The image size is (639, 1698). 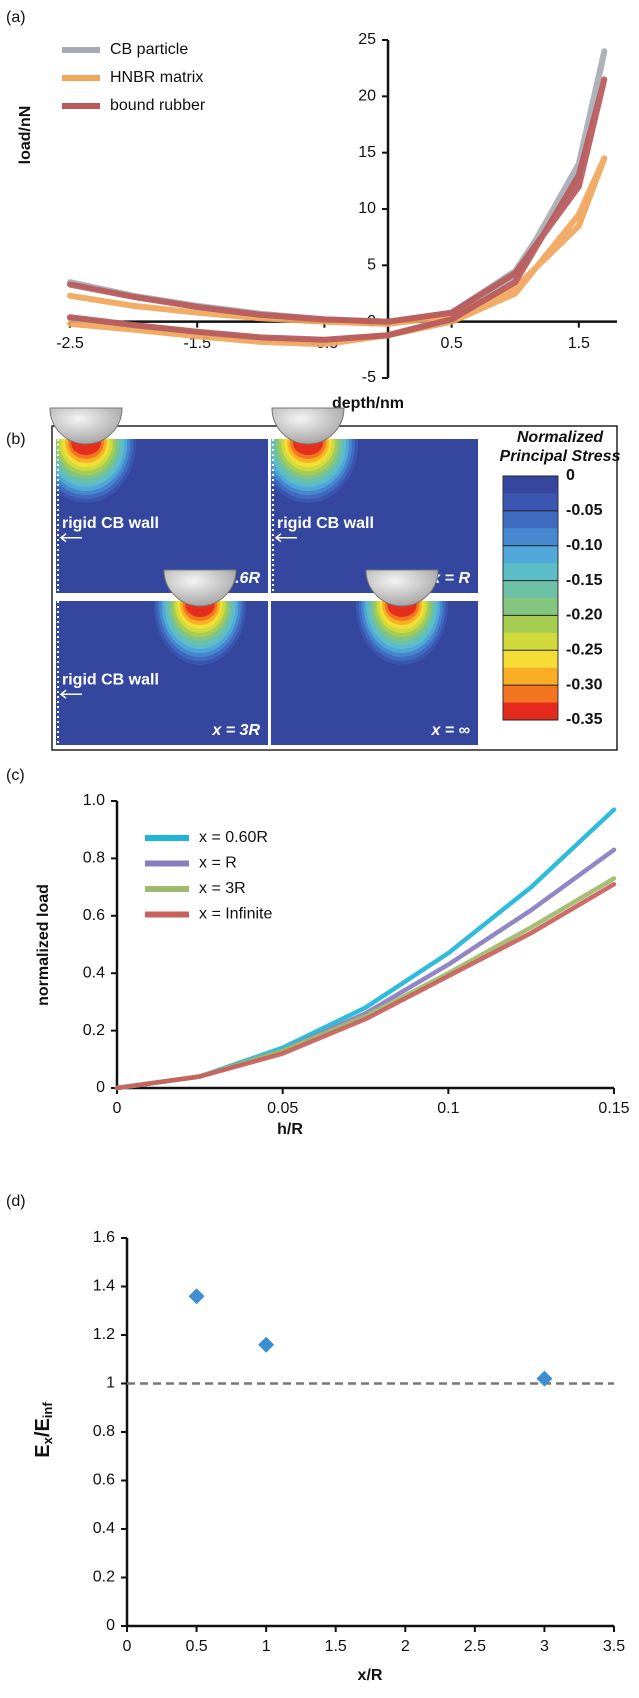 What do you see at coordinates (104, 1286) in the screenshot?
I see `y-tick-label: 1.4` at bounding box center [104, 1286].